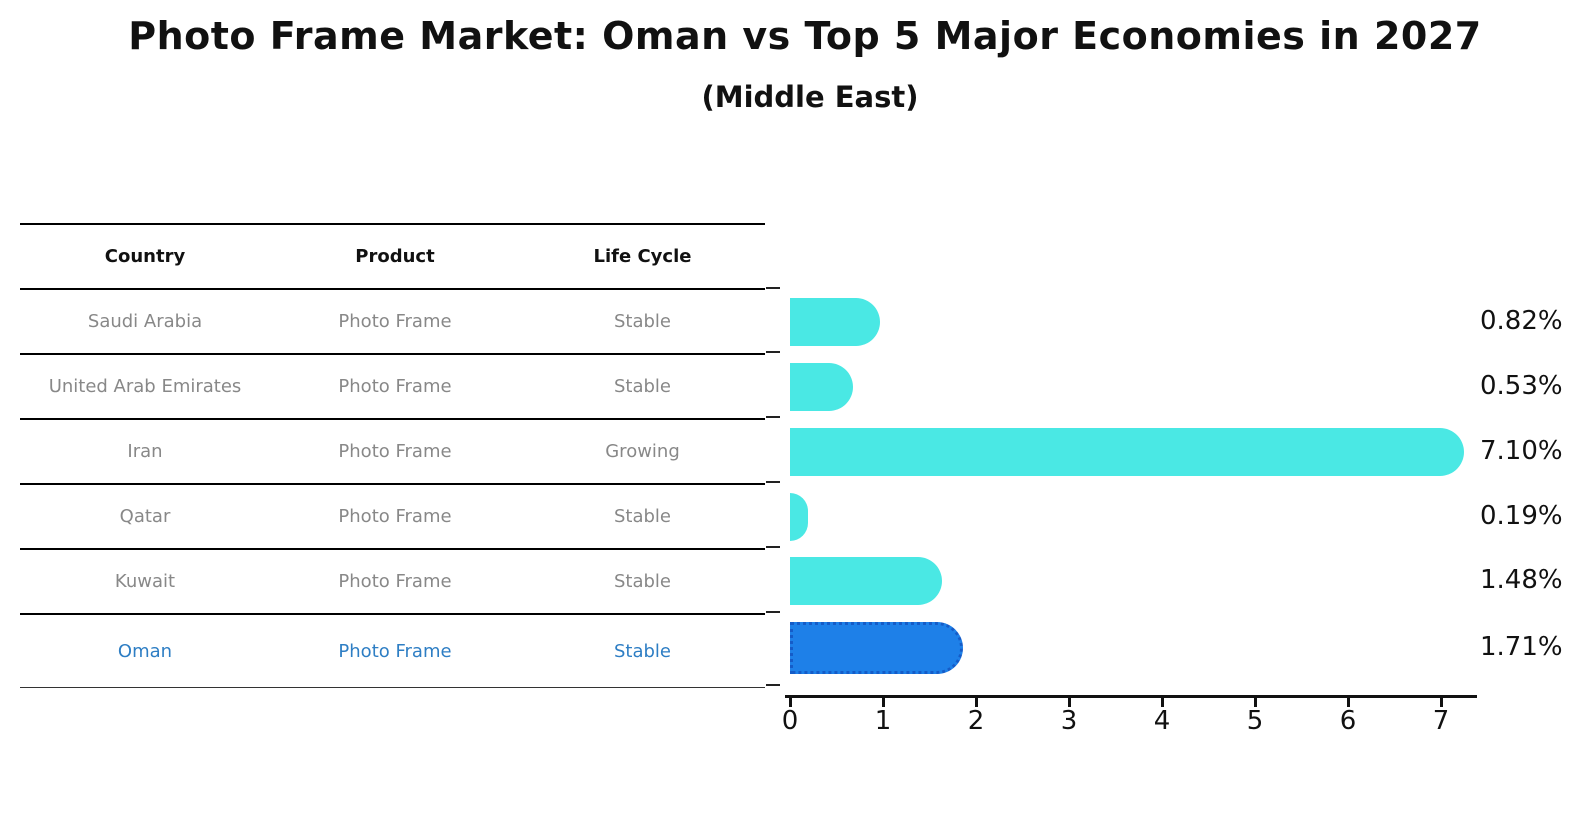  Describe the element at coordinates (1131, 696) in the screenshot. I see `x-axis-line` at that location.